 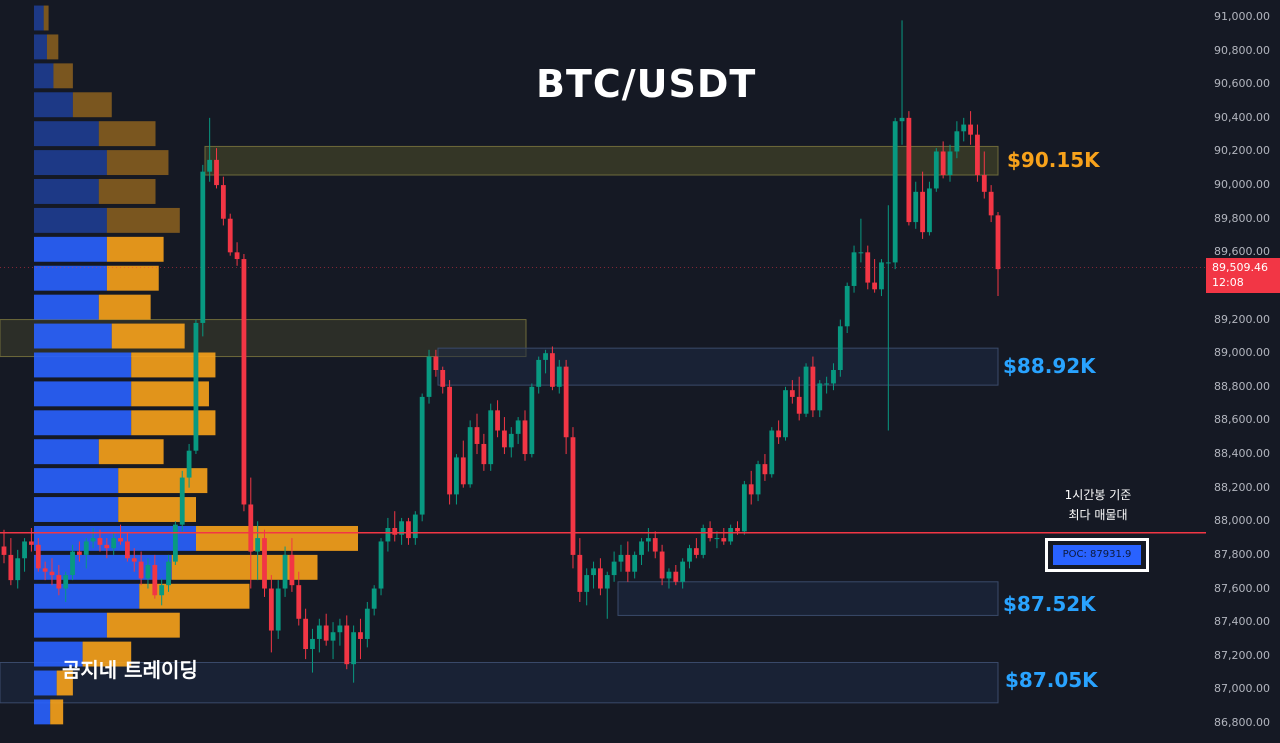 I want to click on poc-note-line2: 최다 매물대, so click(x=1098, y=515).